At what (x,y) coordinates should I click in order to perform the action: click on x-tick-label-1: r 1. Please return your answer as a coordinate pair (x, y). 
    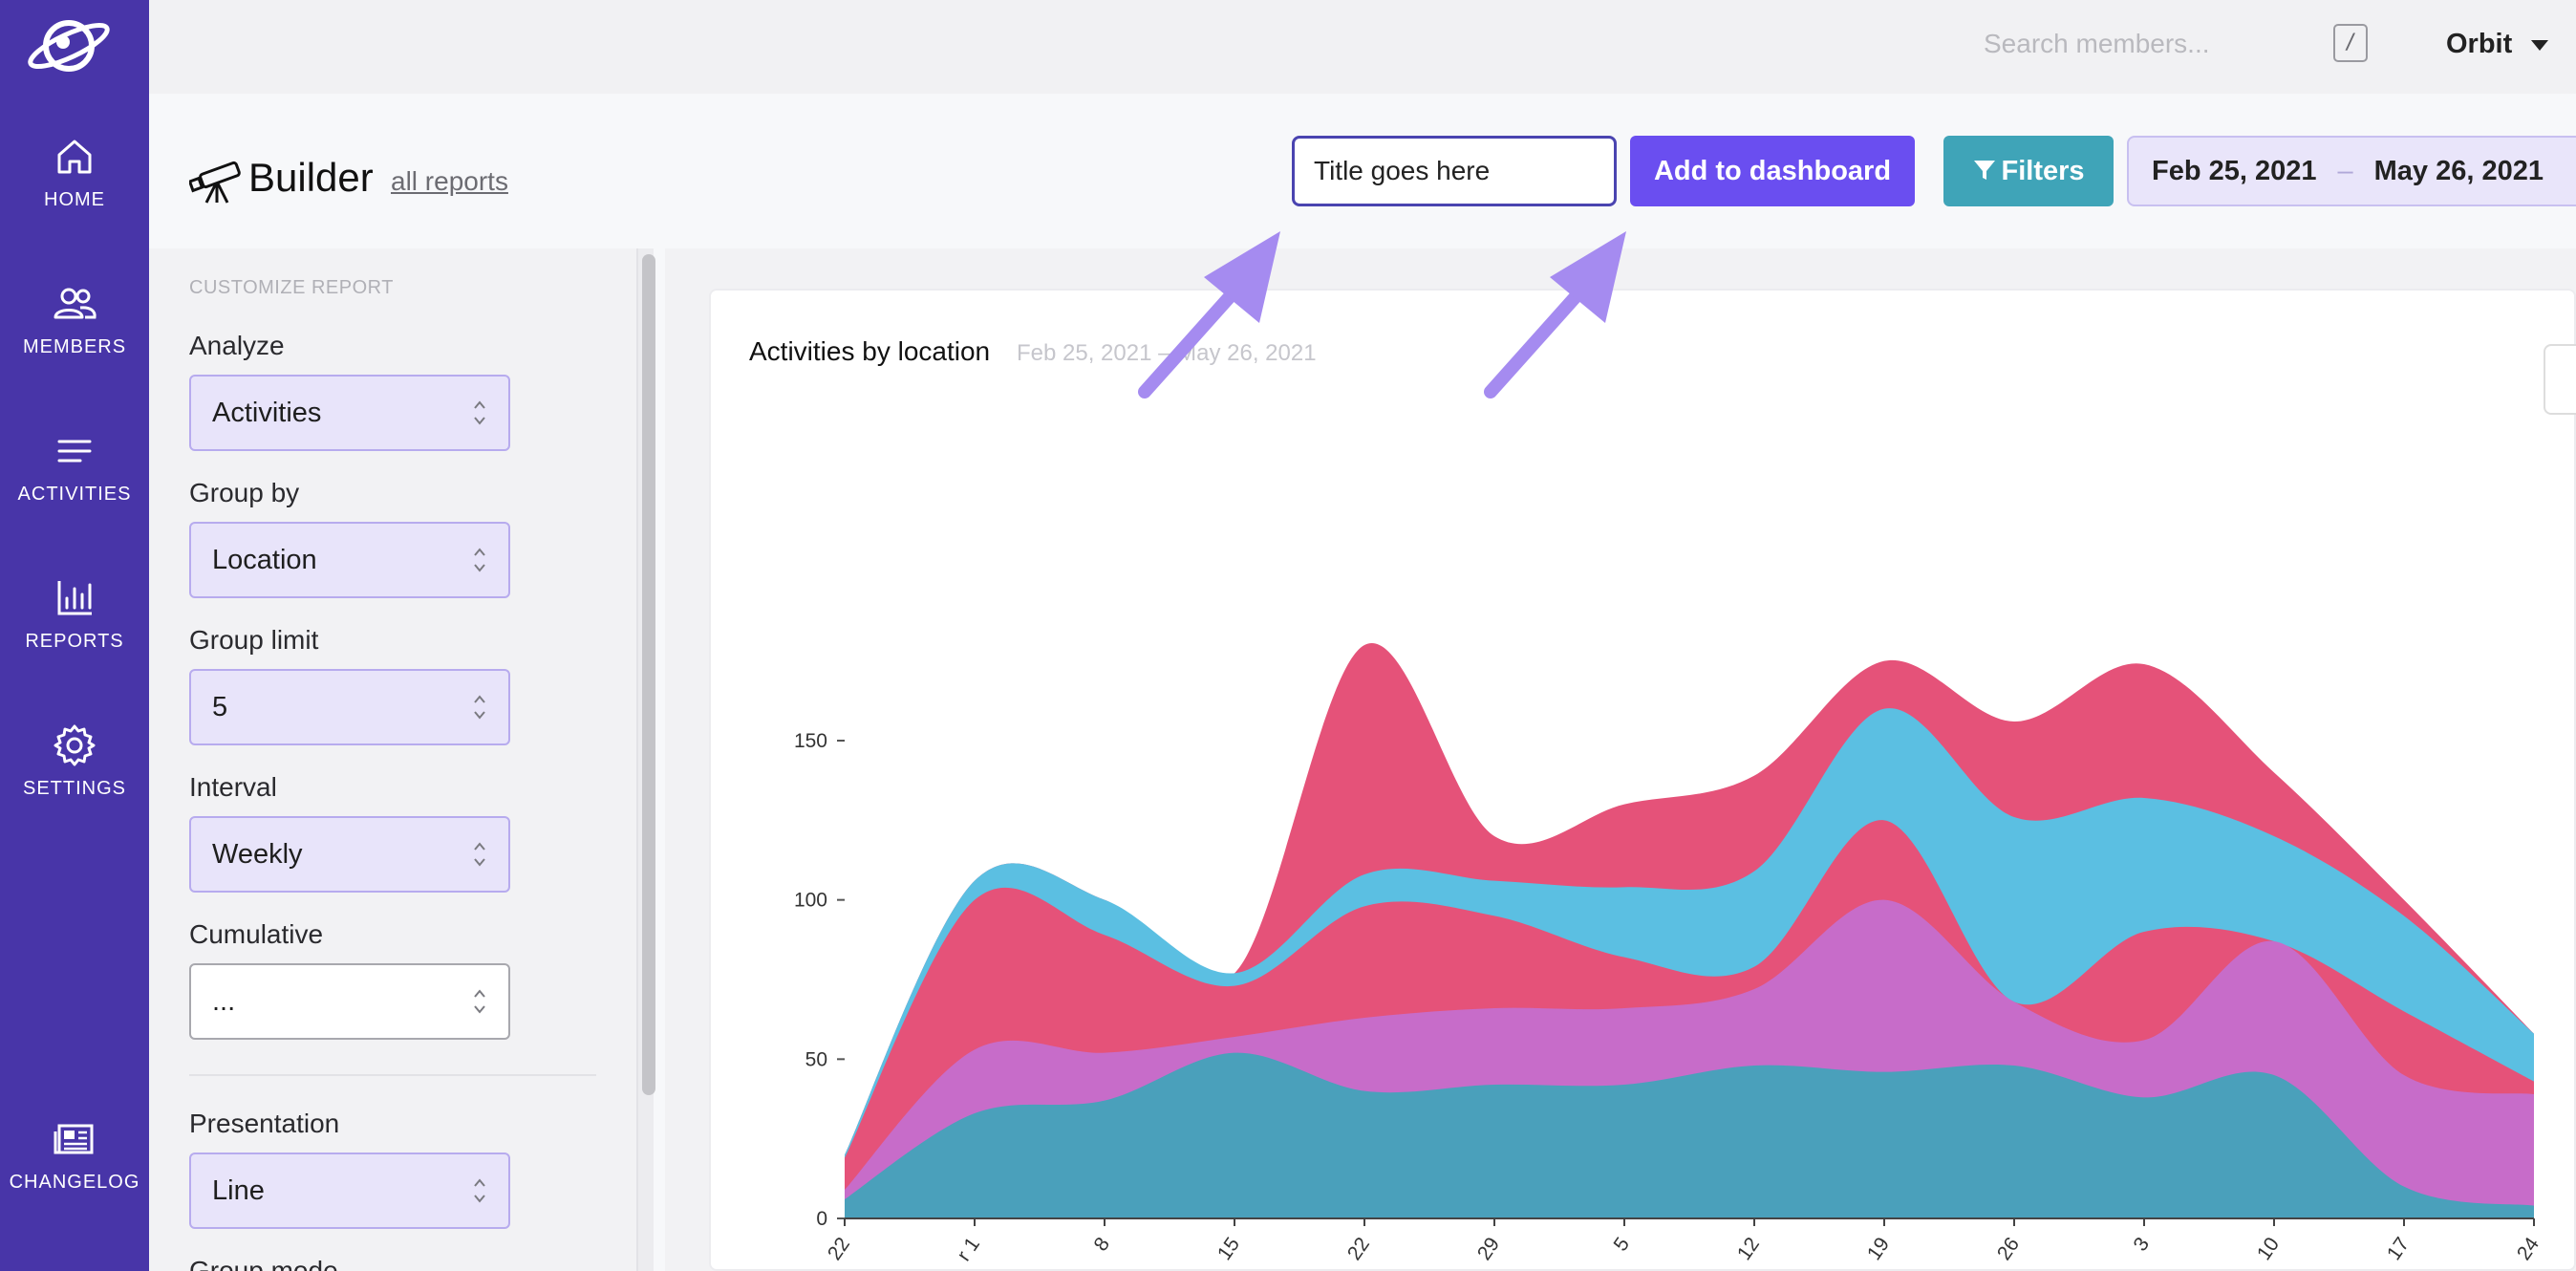
    Looking at the image, I should click on (968, 1249).